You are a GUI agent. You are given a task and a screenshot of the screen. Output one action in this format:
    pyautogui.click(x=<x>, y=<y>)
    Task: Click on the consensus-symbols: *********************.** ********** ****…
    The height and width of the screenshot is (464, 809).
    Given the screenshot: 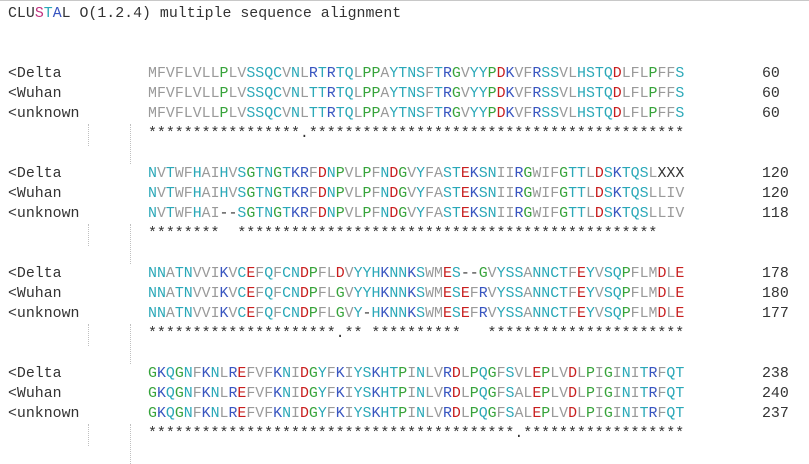 What is the action you would take?
    pyautogui.click(x=416, y=334)
    